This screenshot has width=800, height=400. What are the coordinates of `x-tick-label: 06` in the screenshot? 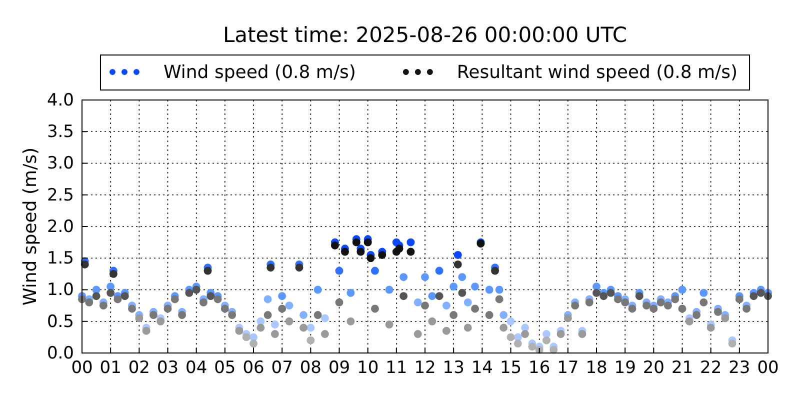 It's located at (253, 368).